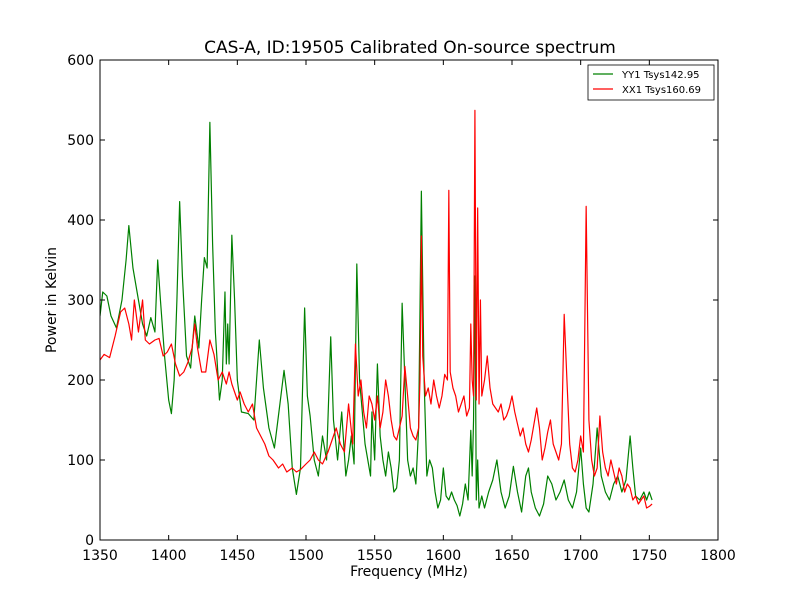 This screenshot has width=800, height=600. Describe the element at coordinates (89, 541) in the screenshot. I see `y-tick-label: 0` at that location.